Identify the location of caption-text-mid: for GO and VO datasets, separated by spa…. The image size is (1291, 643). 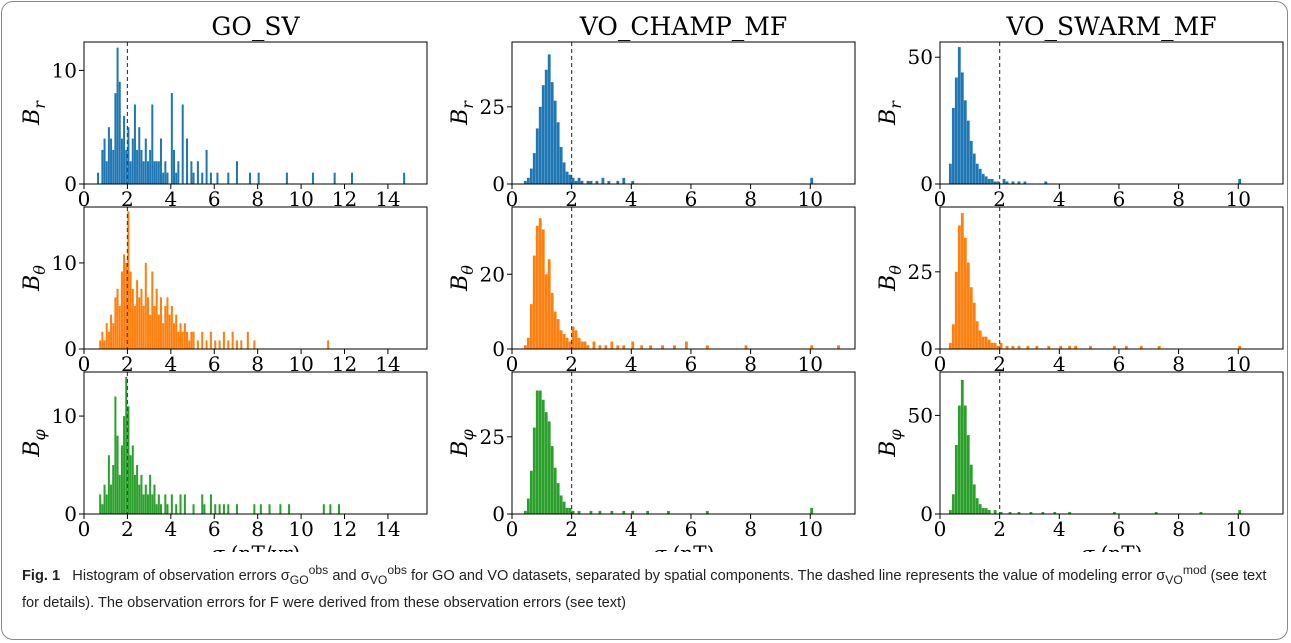
(786, 575).